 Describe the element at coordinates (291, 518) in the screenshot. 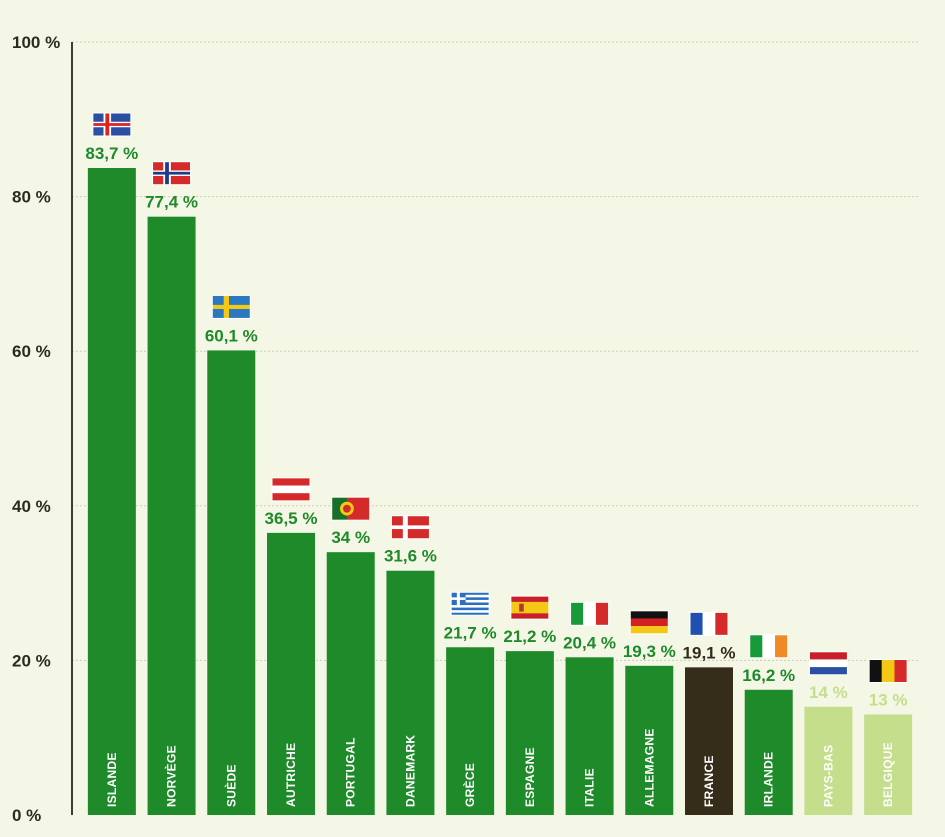

I see `value-label: 36,5 %` at that location.